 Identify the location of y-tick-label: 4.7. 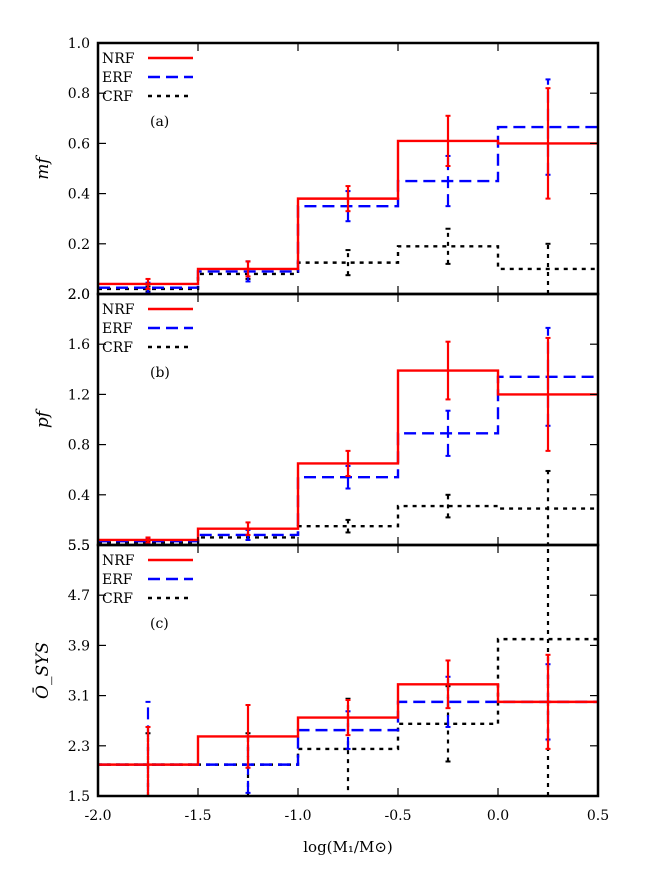
(79, 596).